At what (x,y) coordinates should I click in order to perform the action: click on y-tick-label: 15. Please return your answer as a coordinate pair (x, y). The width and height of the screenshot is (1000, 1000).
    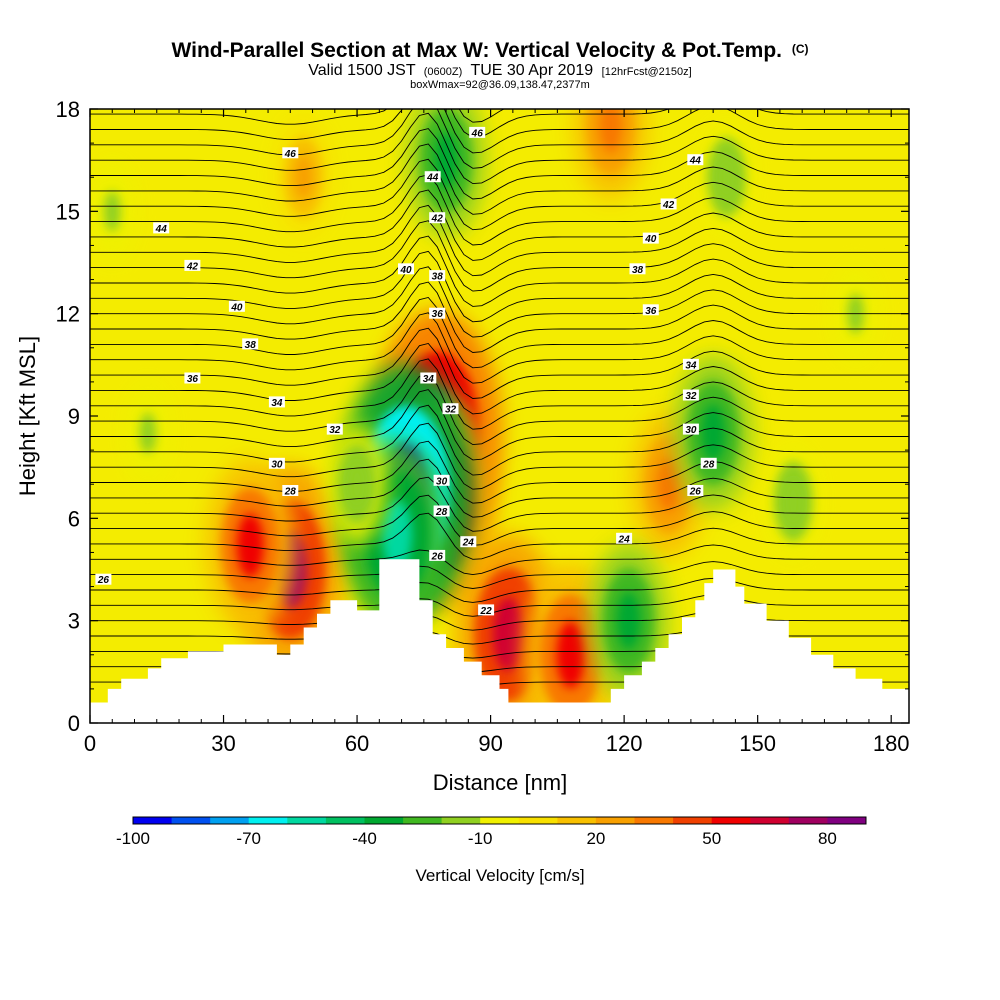
    Looking at the image, I should click on (68, 211).